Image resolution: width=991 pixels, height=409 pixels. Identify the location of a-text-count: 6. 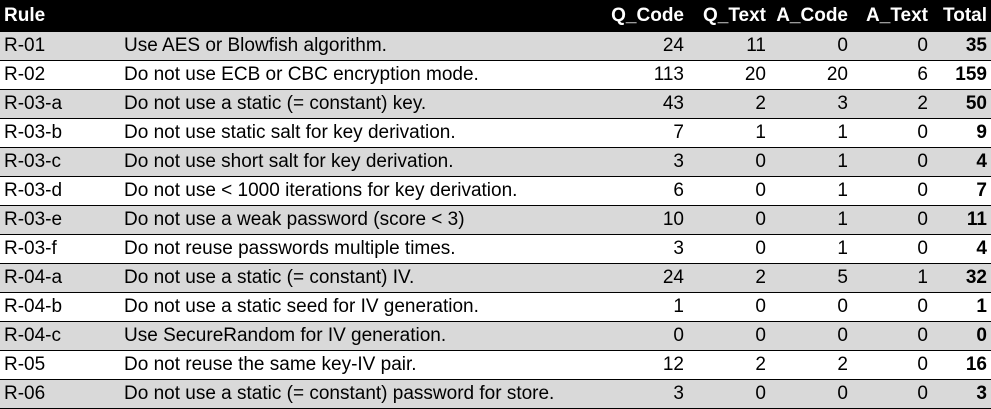
(892, 75).